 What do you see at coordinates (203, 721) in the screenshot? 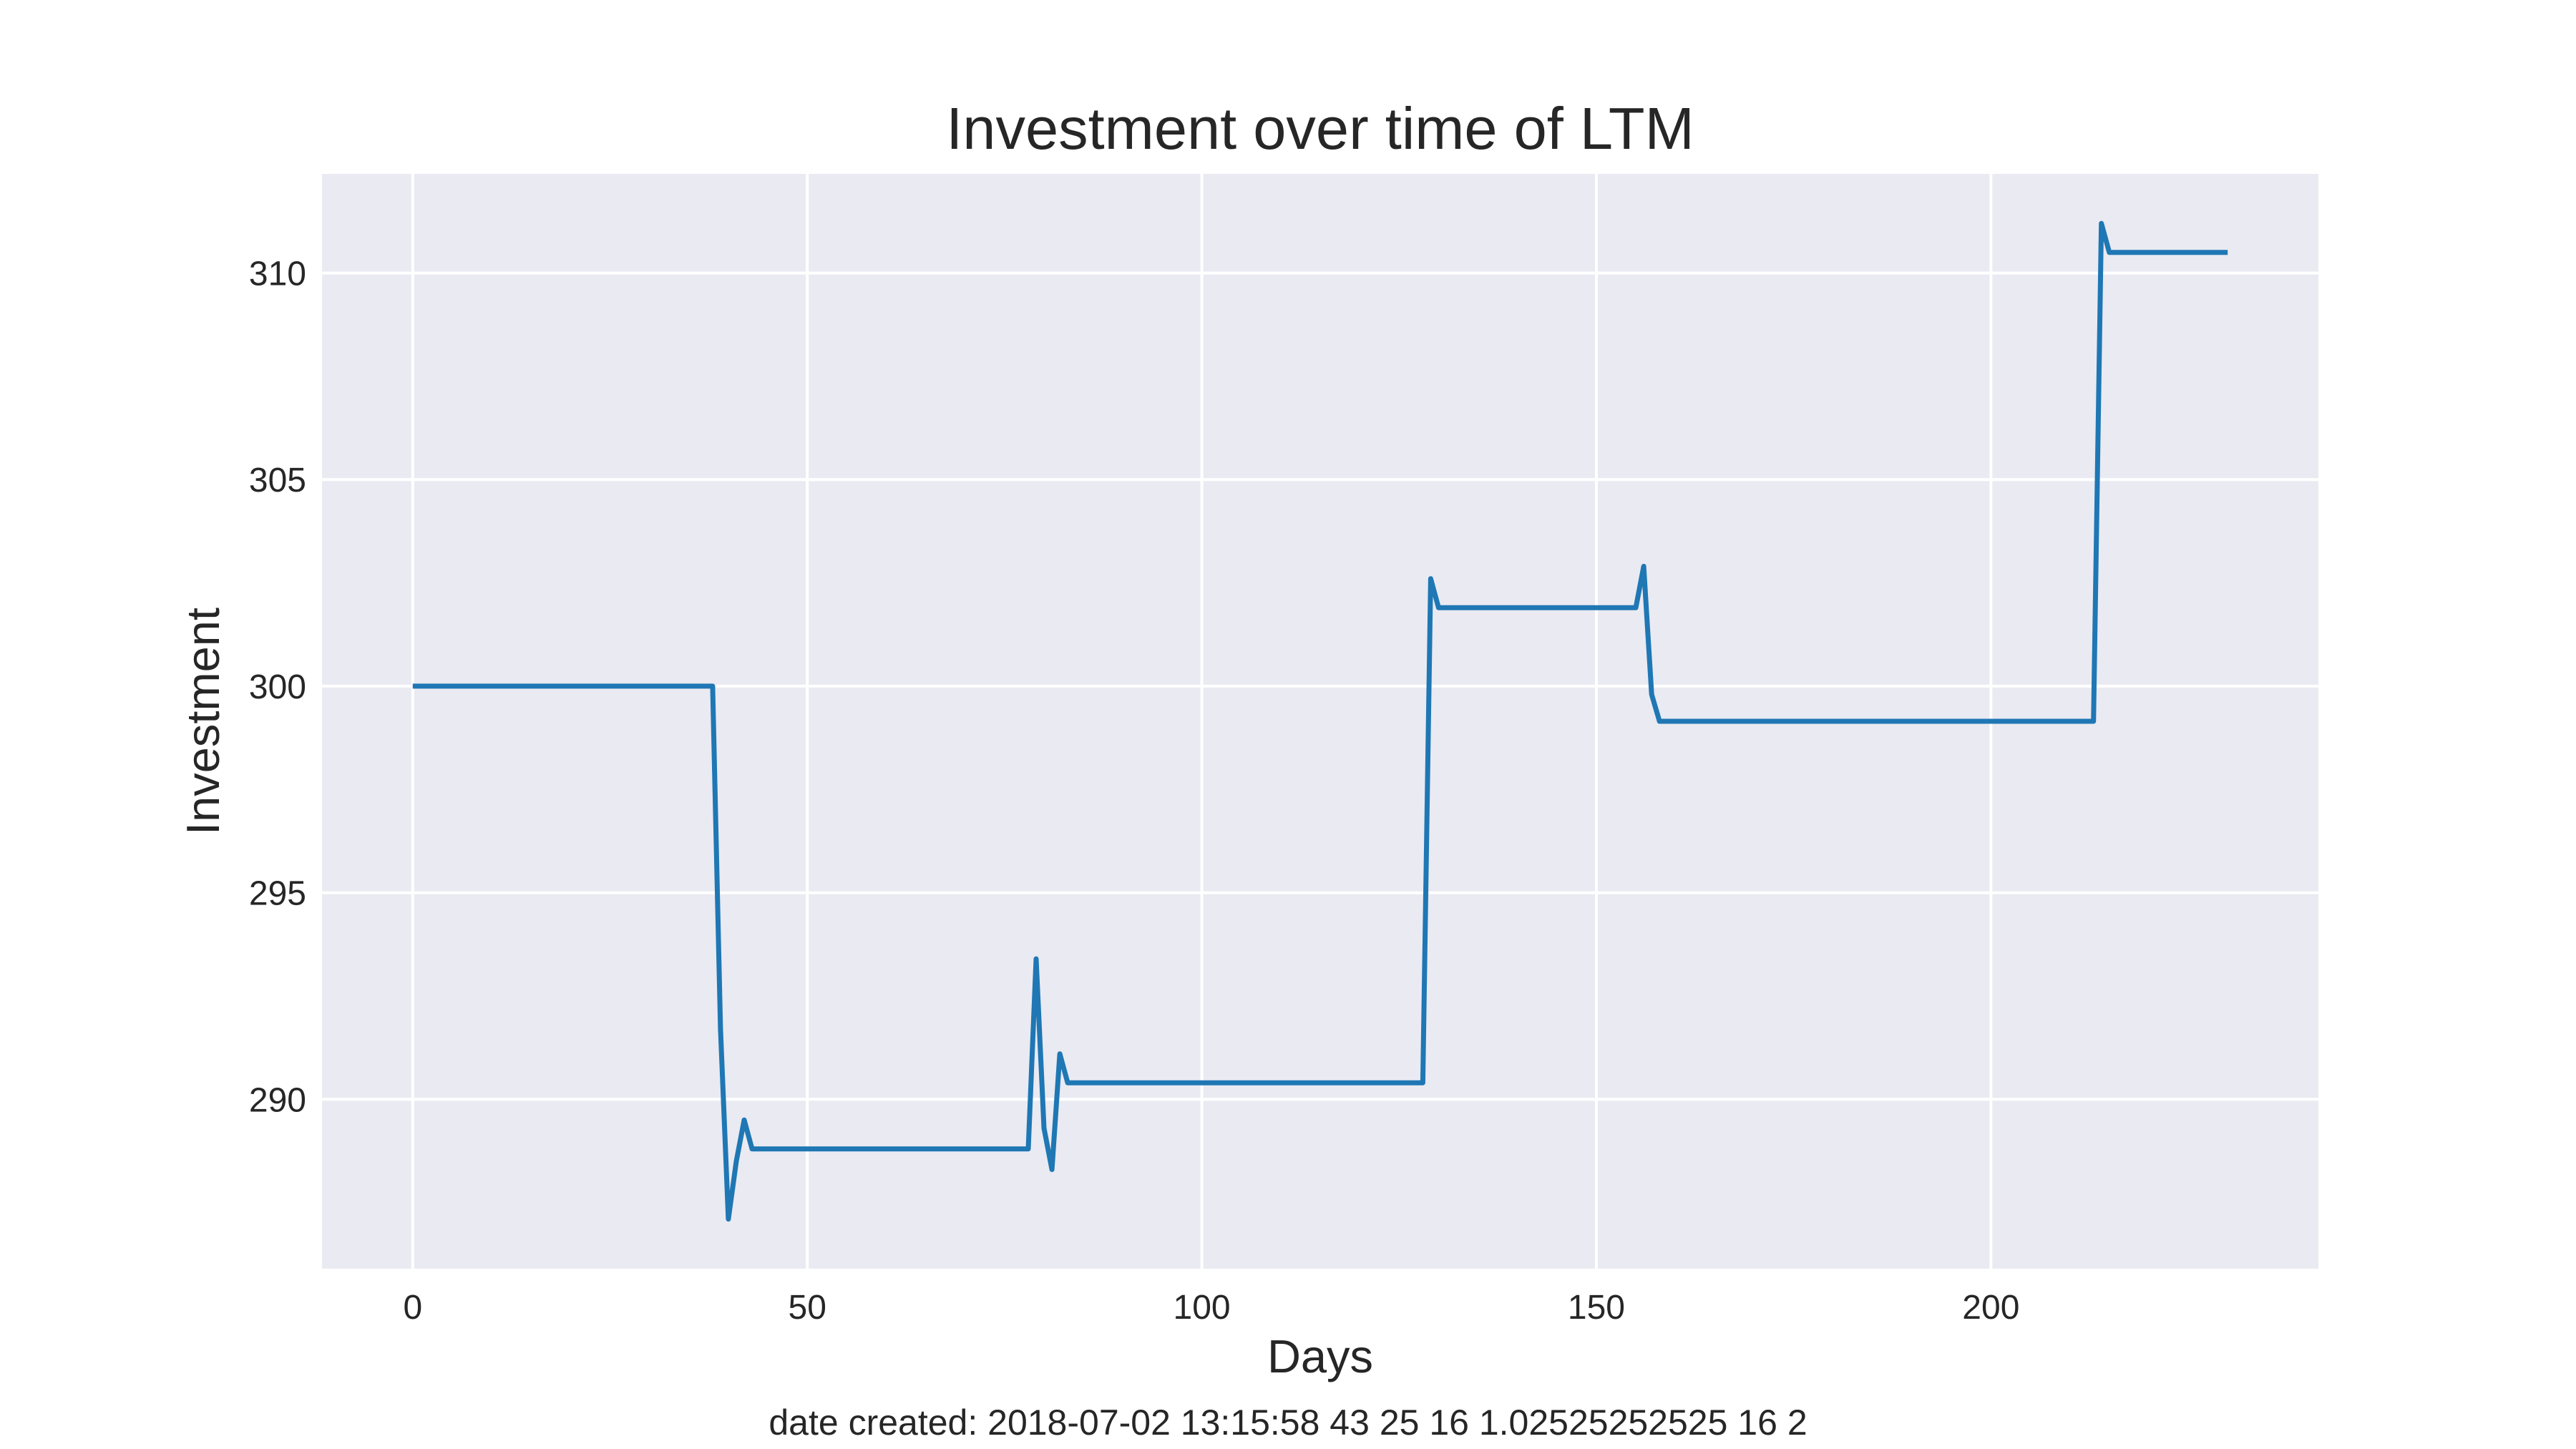
I see `y-axis-label: Investment` at bounding box center [203, 721].